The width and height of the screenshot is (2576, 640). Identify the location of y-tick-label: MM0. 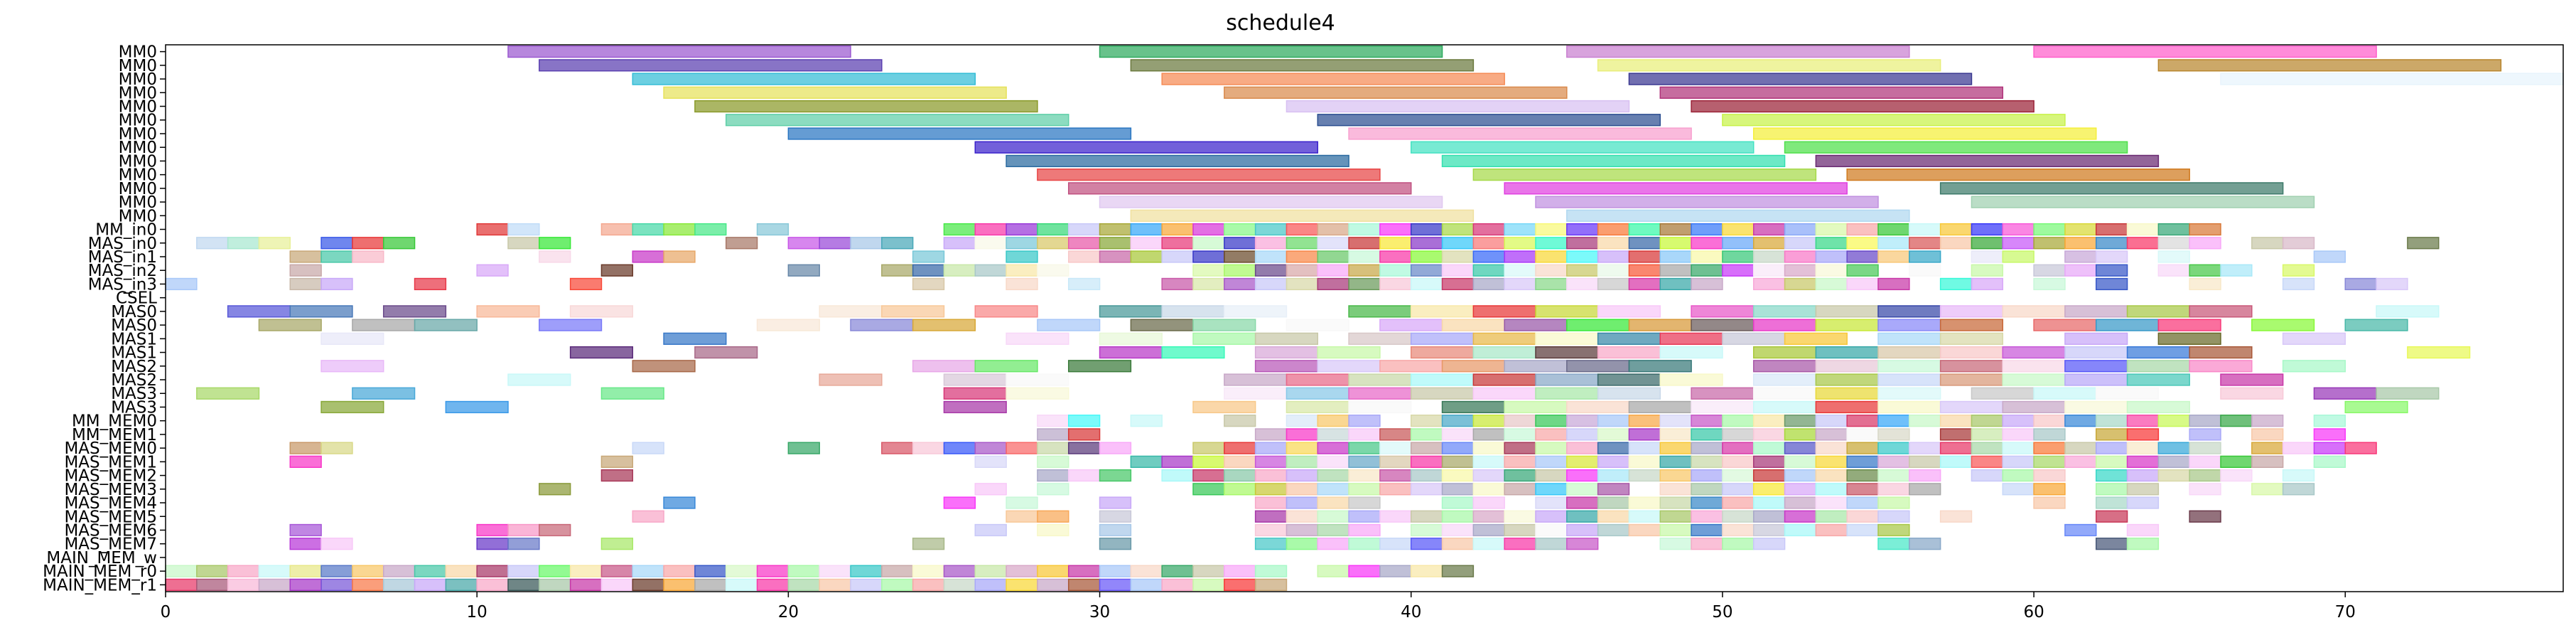
(138, 121).